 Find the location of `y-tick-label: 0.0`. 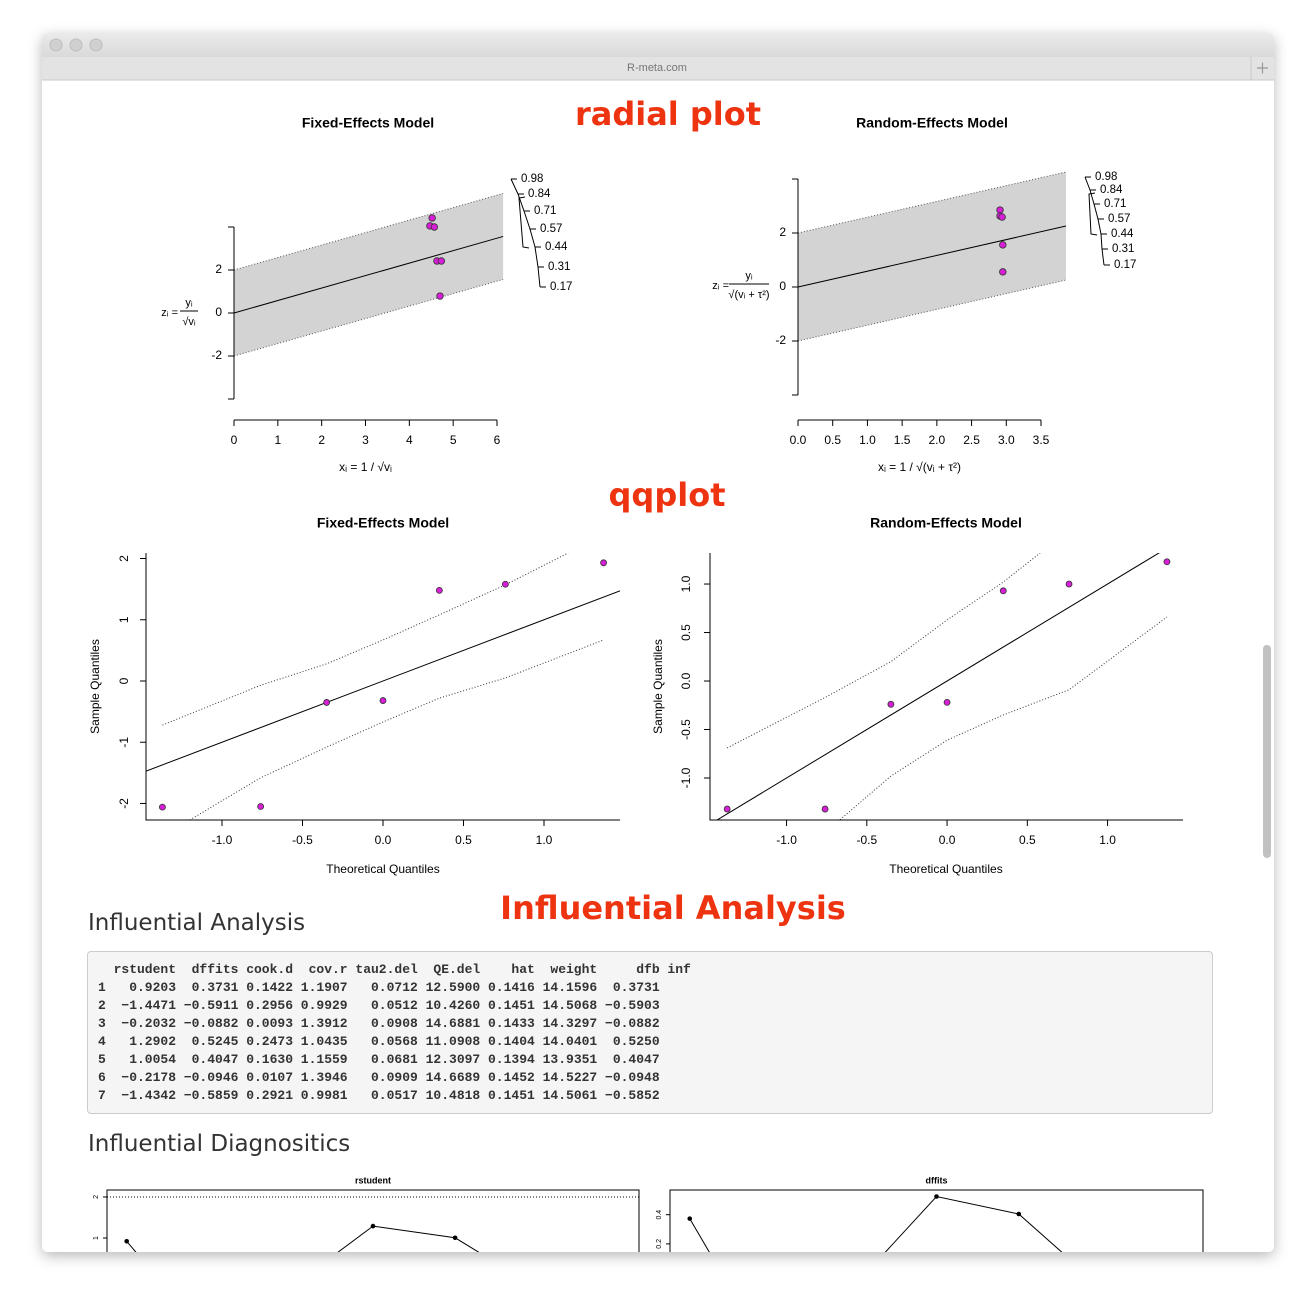

y-tick-label: 0.0 is located at coordinates (686, 680).